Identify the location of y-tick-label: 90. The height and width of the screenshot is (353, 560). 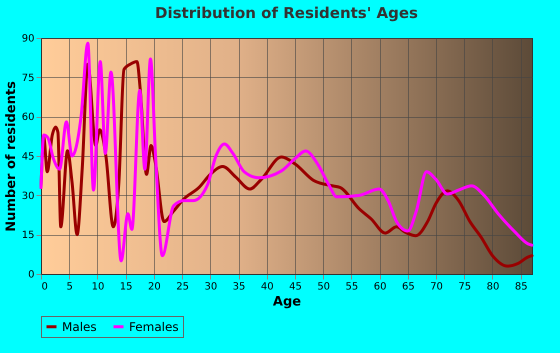
(28, 39).